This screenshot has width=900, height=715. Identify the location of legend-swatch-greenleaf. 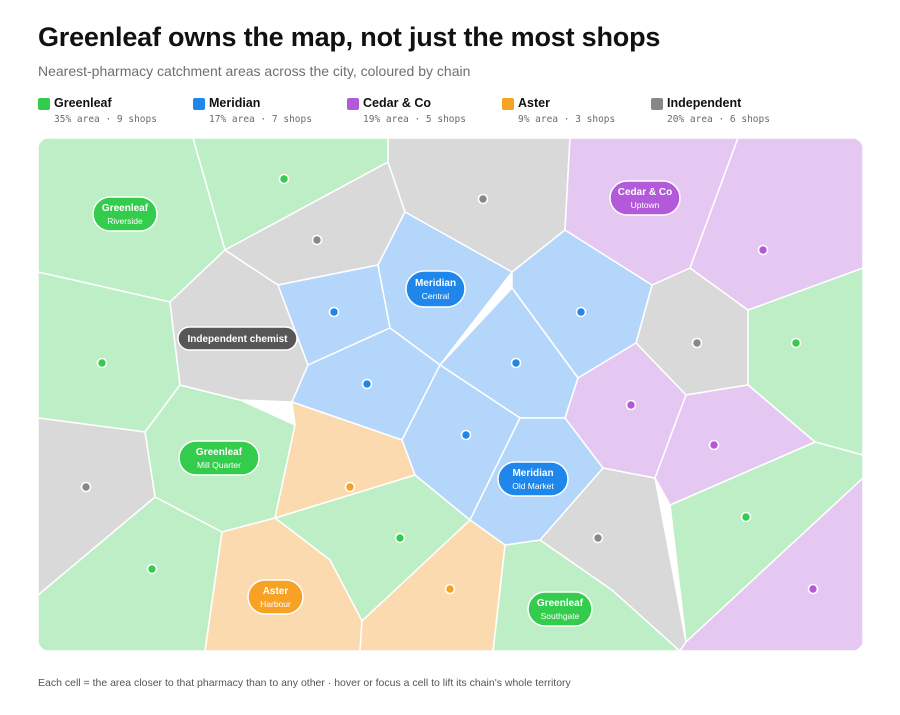
(44, 104).